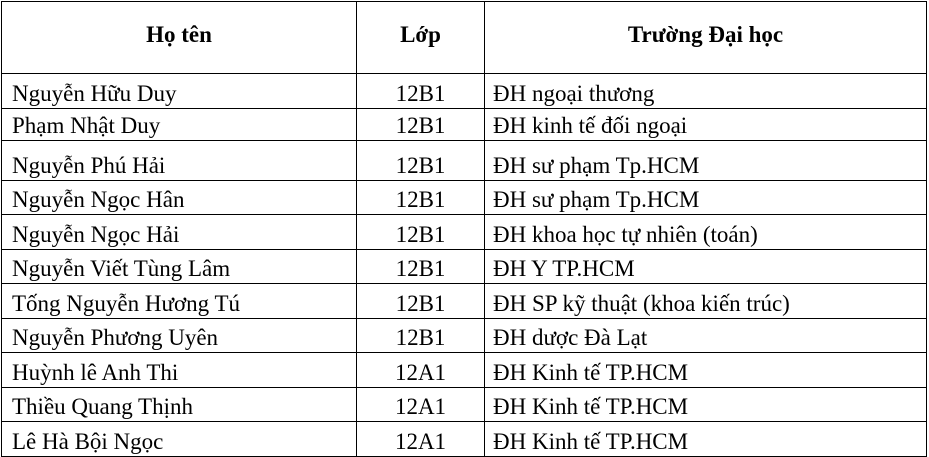 Image resolution: width=929 pixels, height=457 pixels. I want to click on table-row: Nguyễn Hữu Duy 12B1 ĐH ngoại thương, so click(464, 91).